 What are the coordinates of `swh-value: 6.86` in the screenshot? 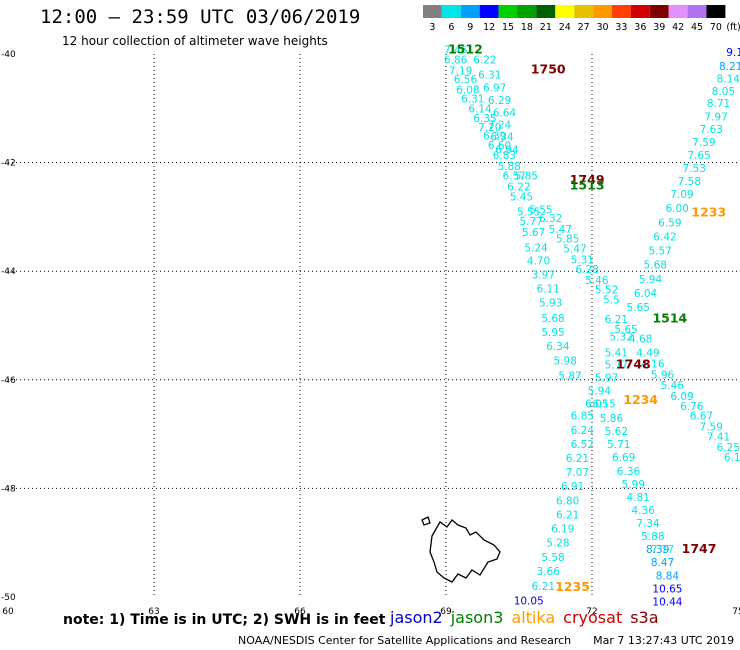 It's located at (456, 60).